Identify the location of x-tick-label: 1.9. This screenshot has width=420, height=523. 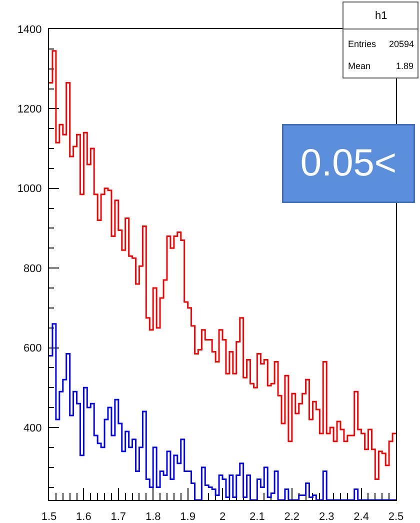
(188, 517).